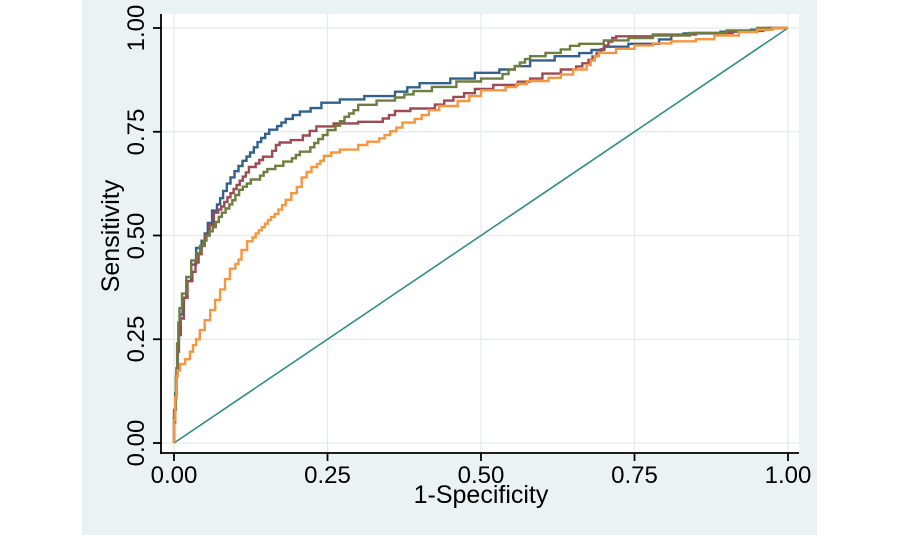 This screenshot has width=900, height=535. What do you see at coordinates (481, 495) in the screenshot?
I see `x-axis-title: 1-Specificity` at bounding box center [481, 495].